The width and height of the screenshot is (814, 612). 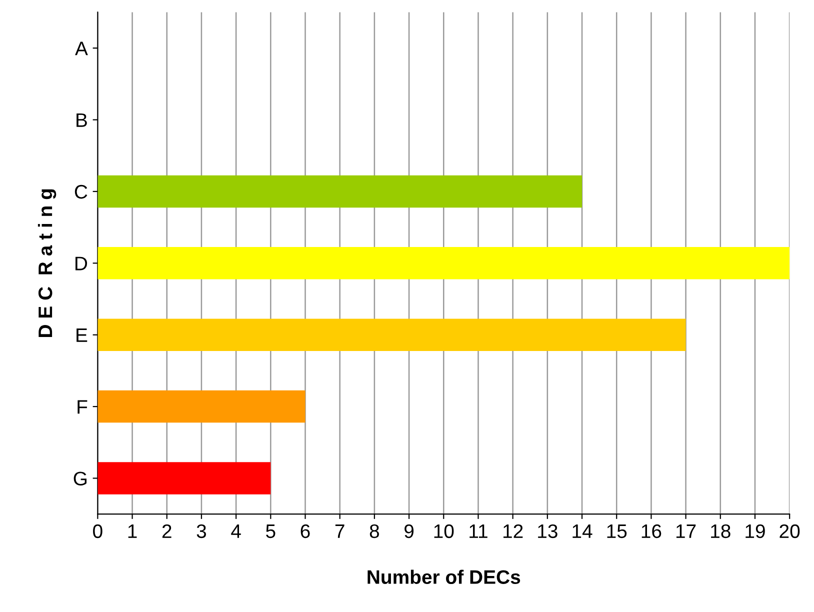 I want to click on x-tick-label: 0, so click(x=97, y=531).